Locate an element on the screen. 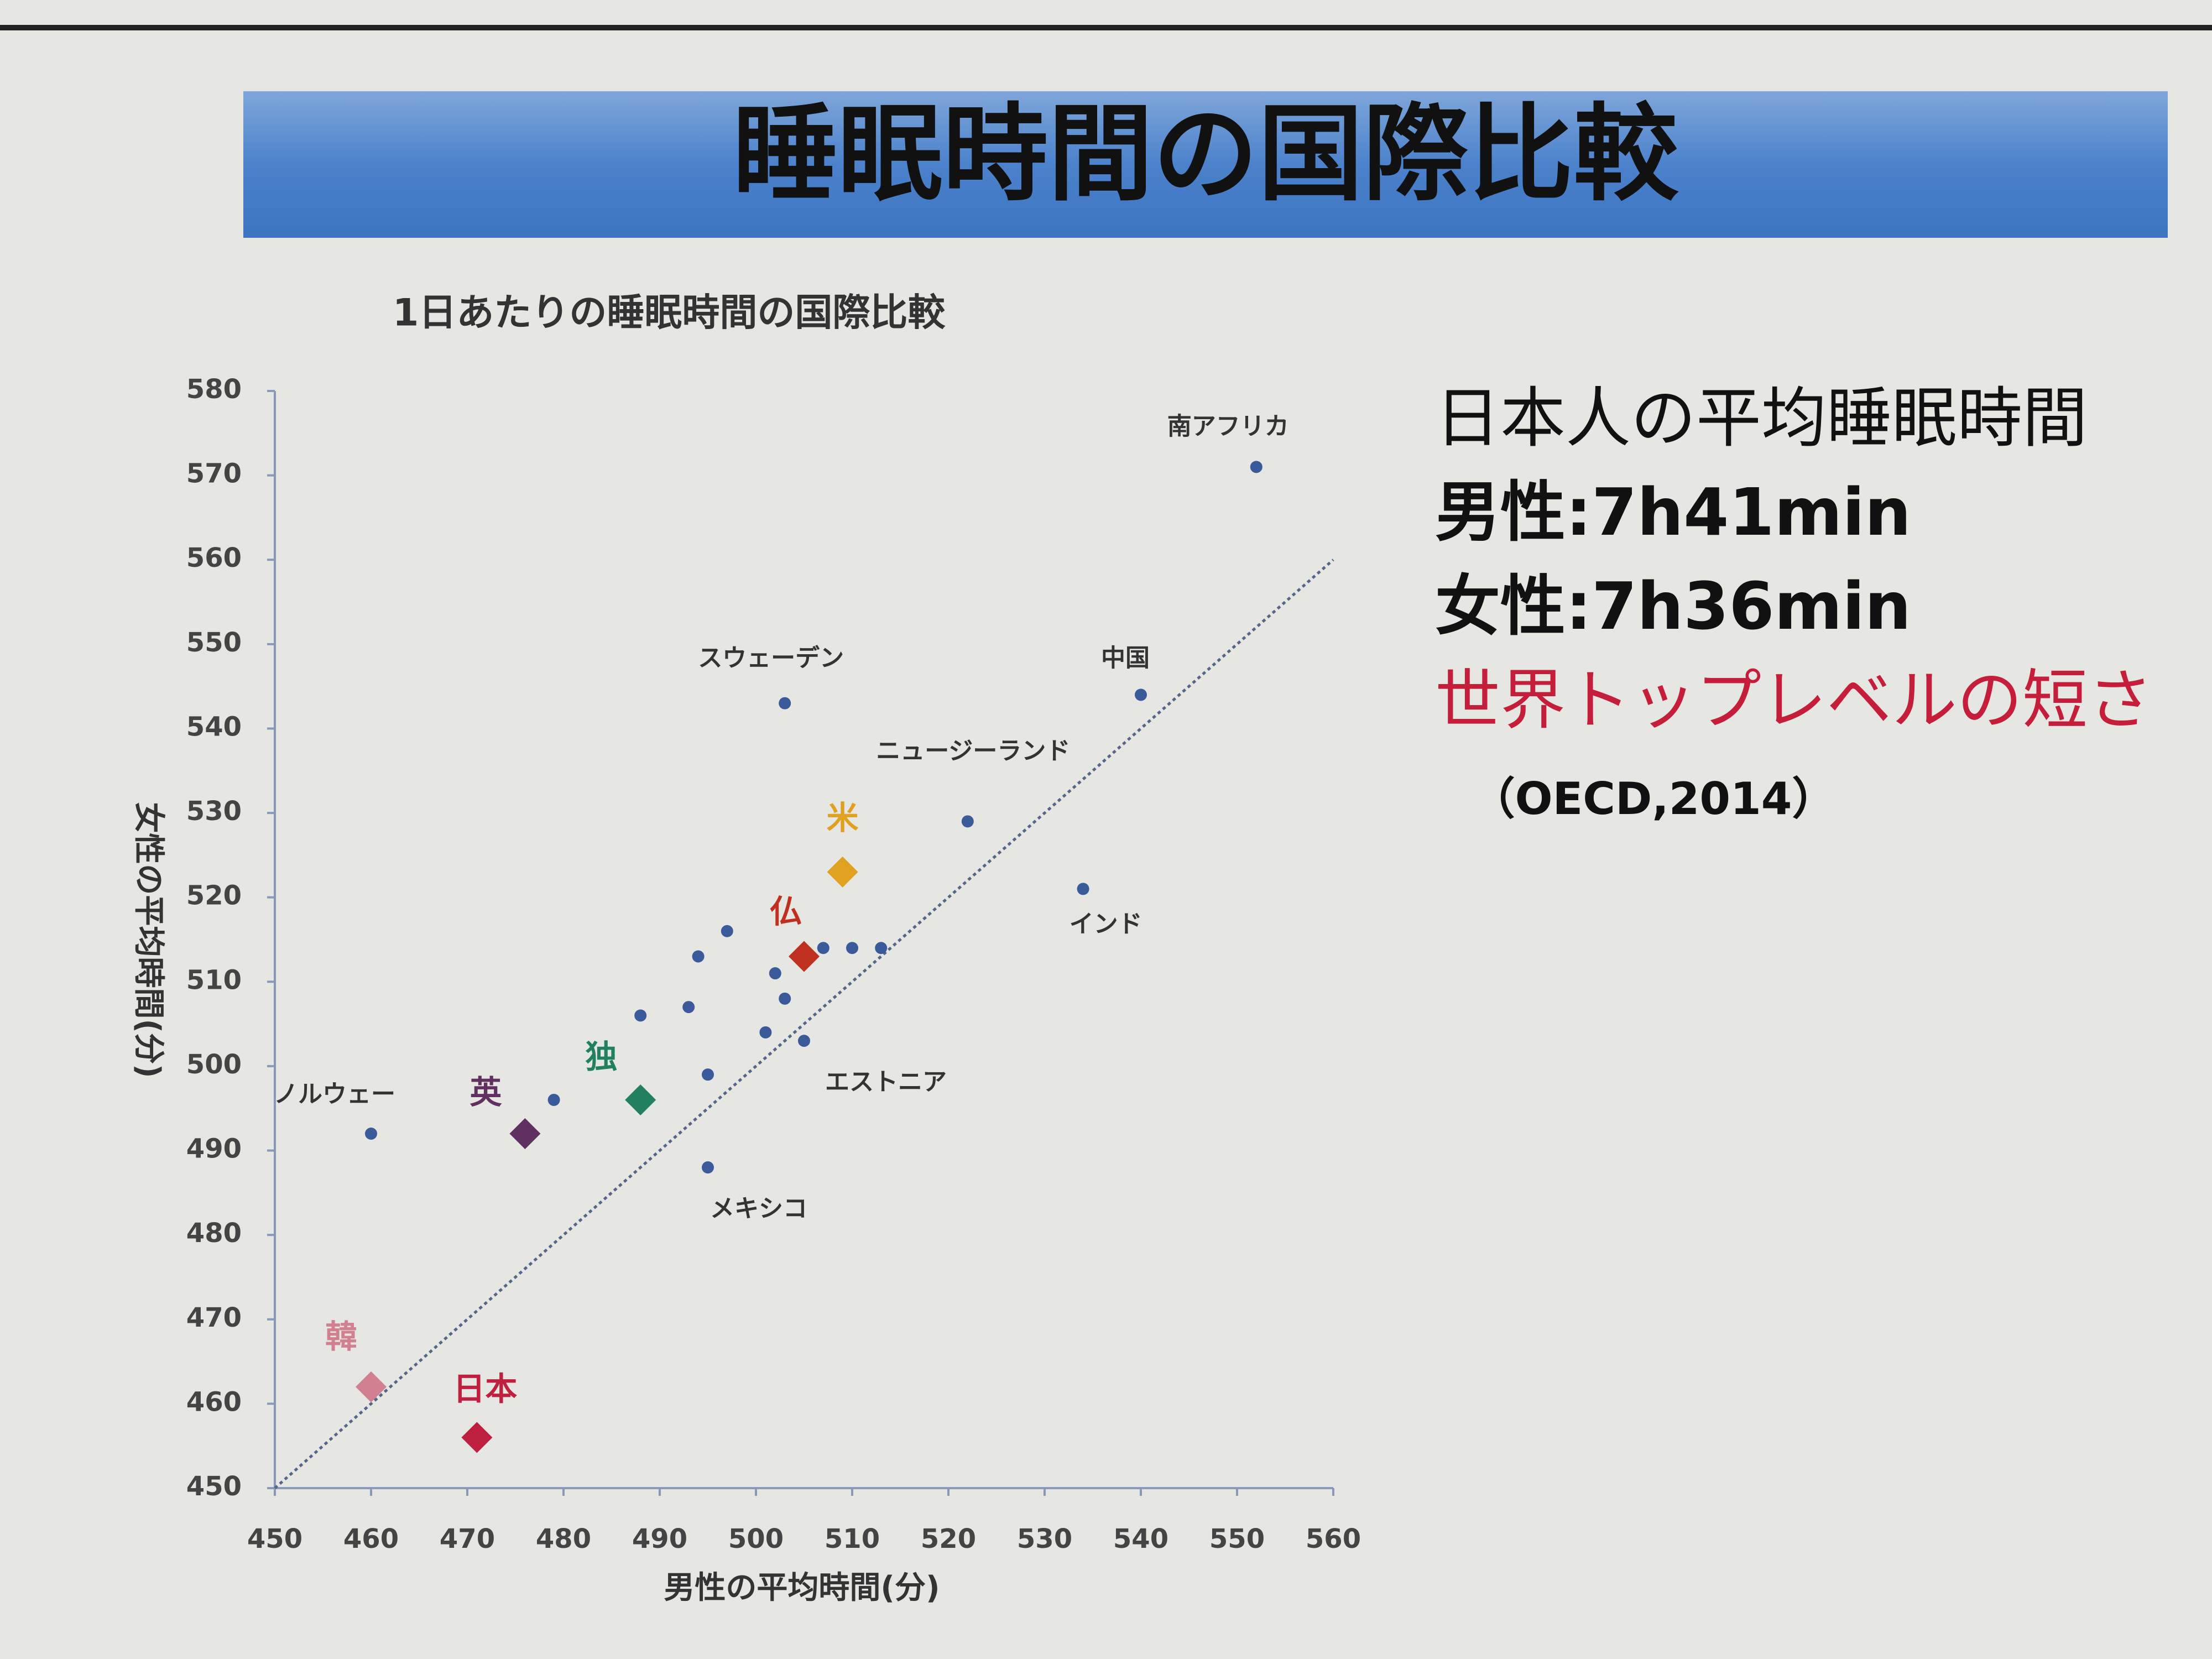 The height and width of the screenshot is (1659, 2212). notes-heading: 日本人の平均睡眠時間 is located at coordinates (1762, 418).